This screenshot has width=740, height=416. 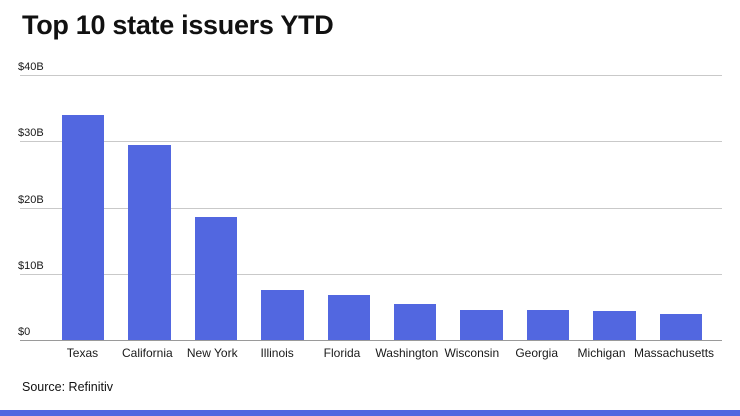 I want to click on x-tick-label: New York, so click(x=212, y=353).